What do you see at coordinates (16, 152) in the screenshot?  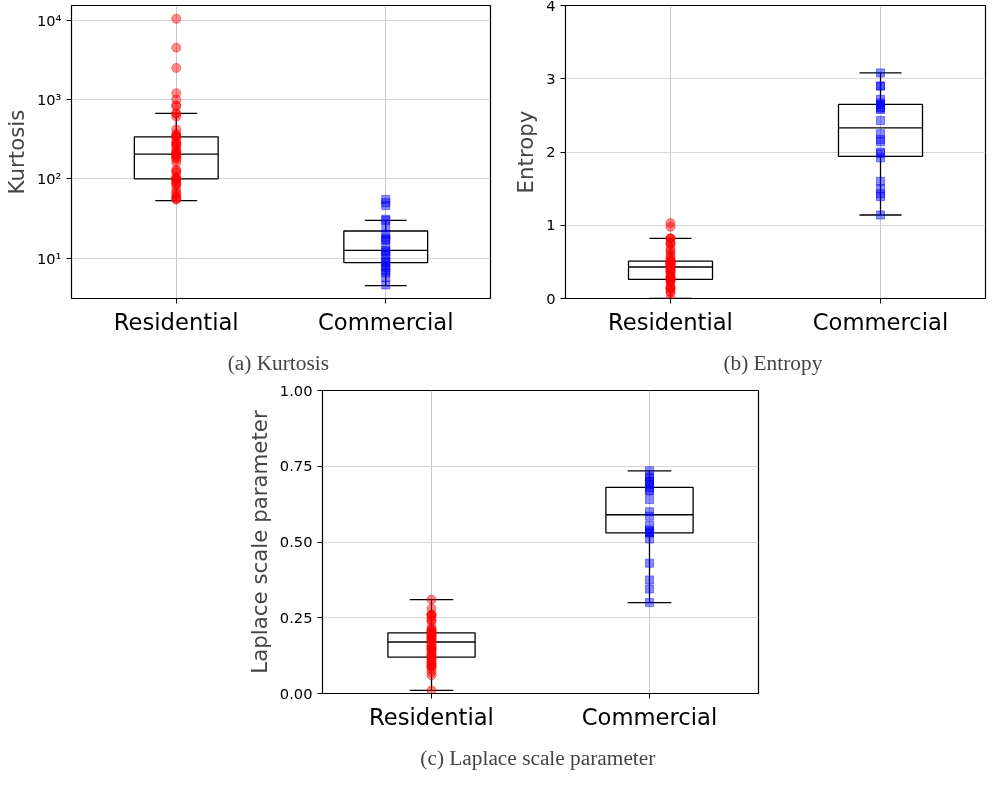 I see `y-axis-title: Kurtosis` at bounding box center [16, 152].